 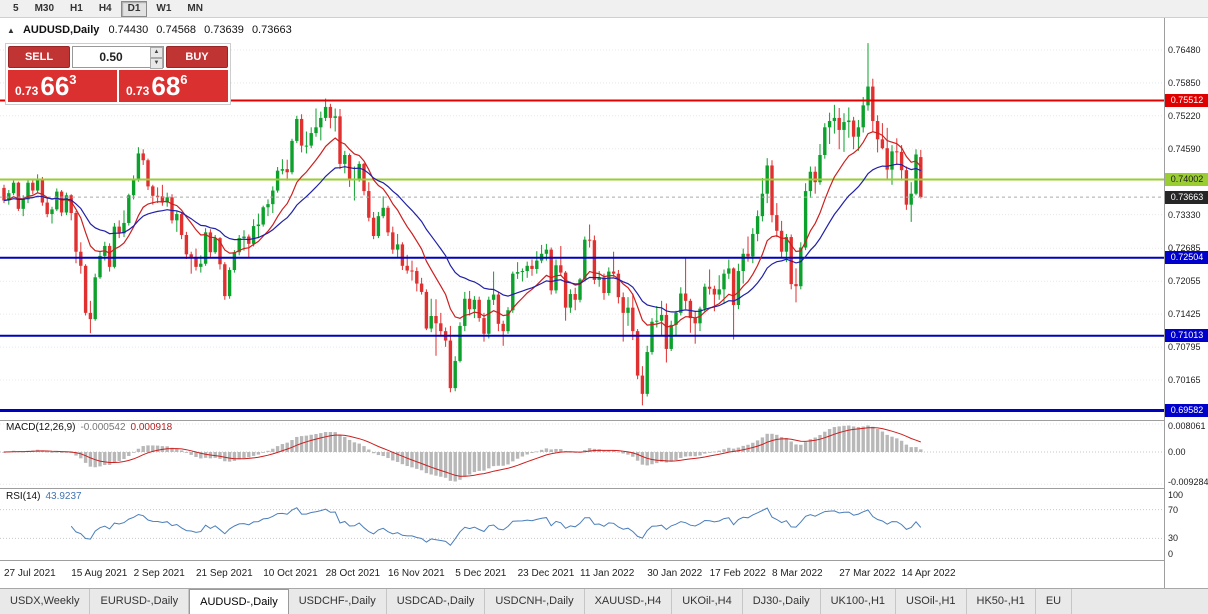 What do you see at coordinates (416, 573) in the screenshot?
I see `date-label: 16 Nov 2021` at bounding box center [416, 573].